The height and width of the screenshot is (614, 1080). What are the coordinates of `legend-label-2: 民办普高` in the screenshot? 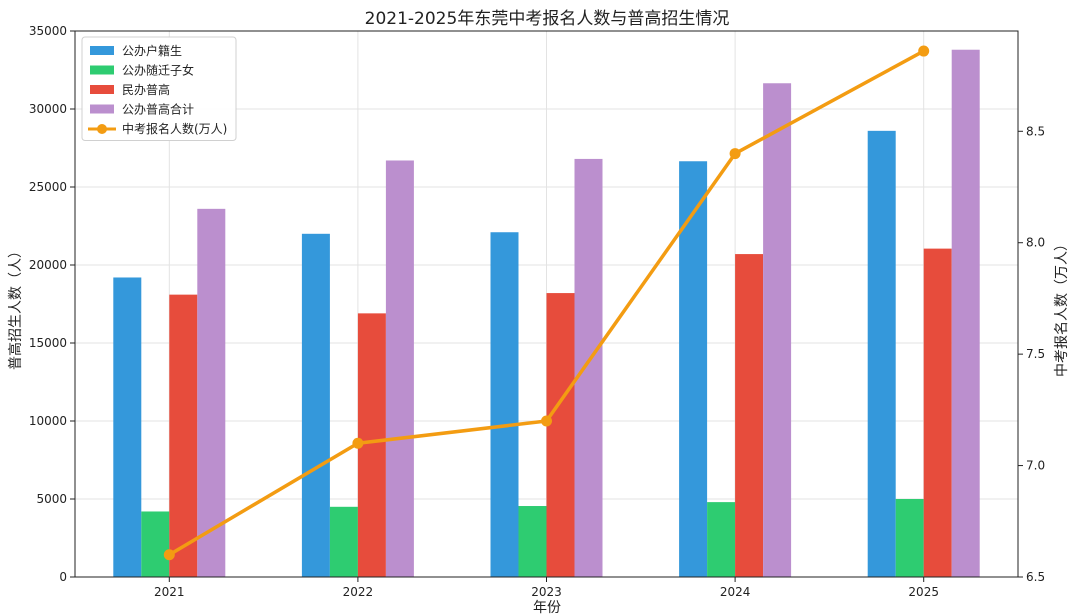 It's located at (146, 89).